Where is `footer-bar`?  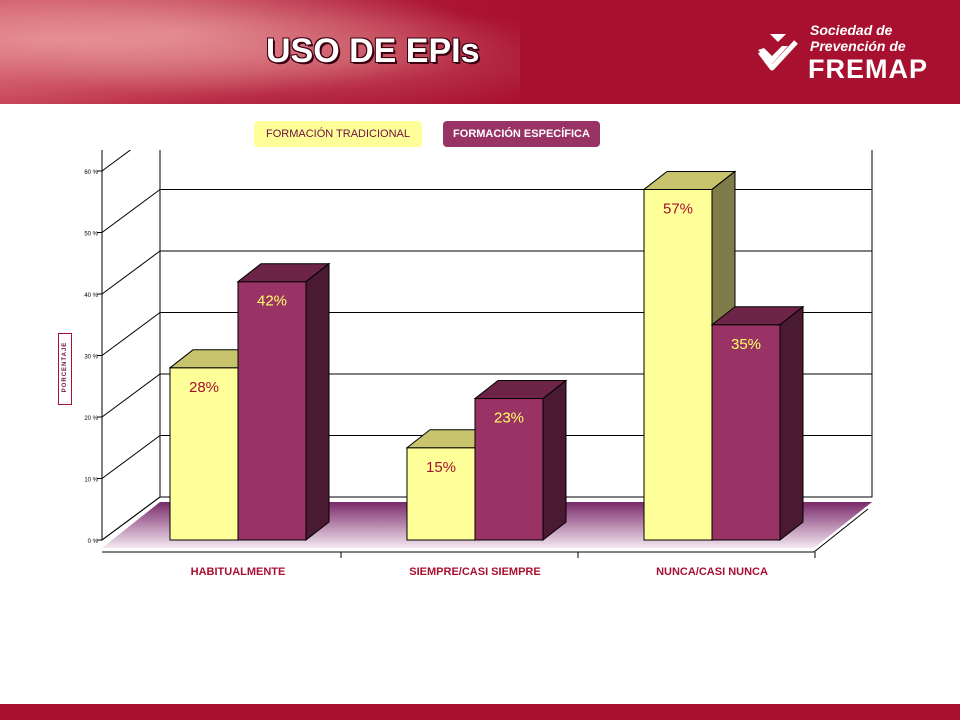
footer-bar is located at coordinates (480, 712).